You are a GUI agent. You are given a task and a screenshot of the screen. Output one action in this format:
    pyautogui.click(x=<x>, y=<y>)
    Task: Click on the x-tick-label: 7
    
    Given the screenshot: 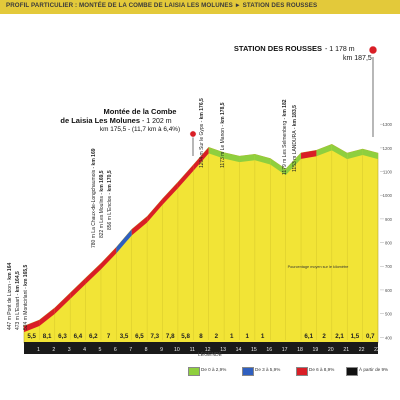 What is the action you would take?
    pyautogui.click(x=130, y=350)
    